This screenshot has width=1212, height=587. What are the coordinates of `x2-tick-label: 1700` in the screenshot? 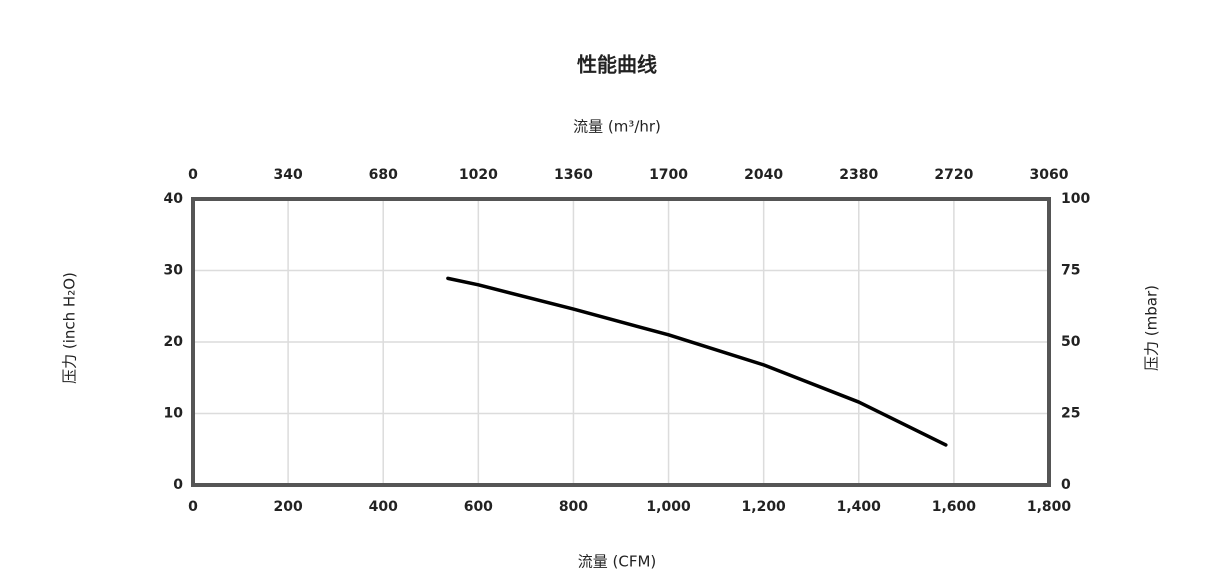 It's located at (668, 175).